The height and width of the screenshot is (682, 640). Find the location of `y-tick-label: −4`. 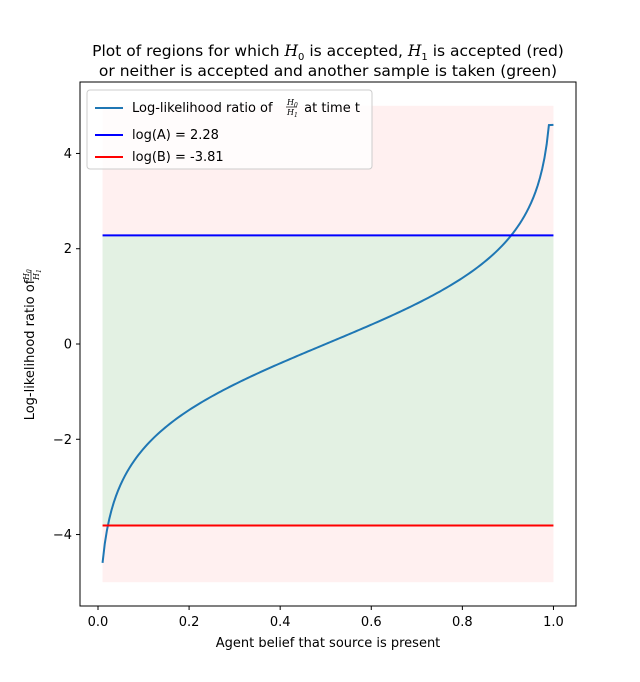

y-tick-label: −4 is located at coordinates (62, 535).